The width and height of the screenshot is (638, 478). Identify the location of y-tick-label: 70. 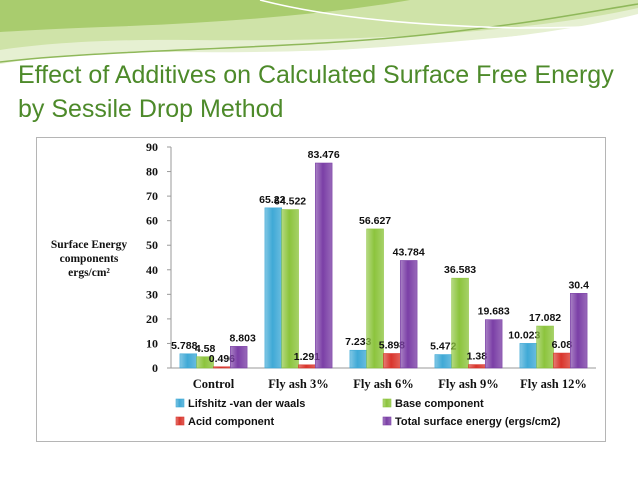
(152, 196).